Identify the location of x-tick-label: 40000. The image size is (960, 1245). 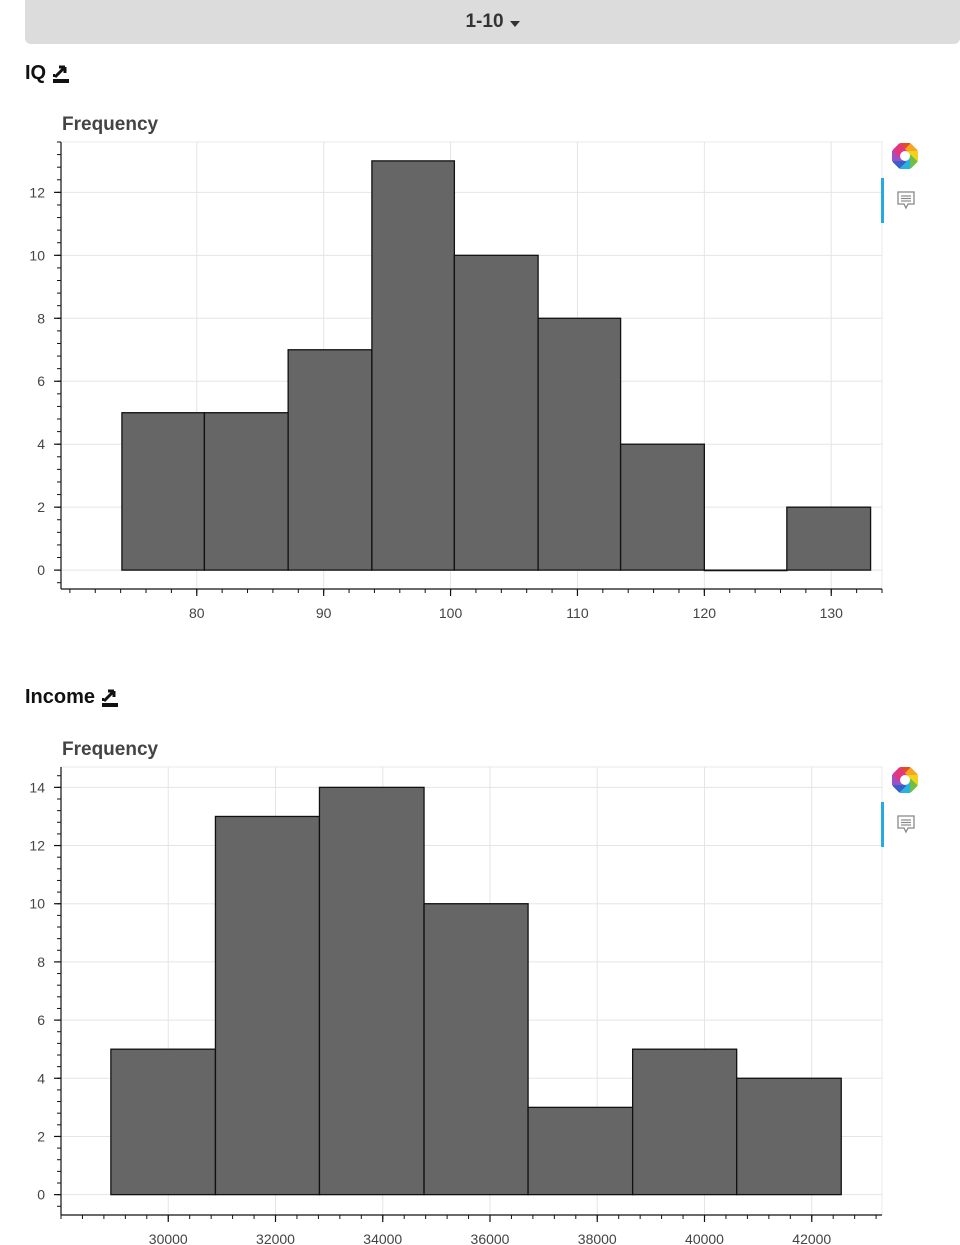
(704, 1238).